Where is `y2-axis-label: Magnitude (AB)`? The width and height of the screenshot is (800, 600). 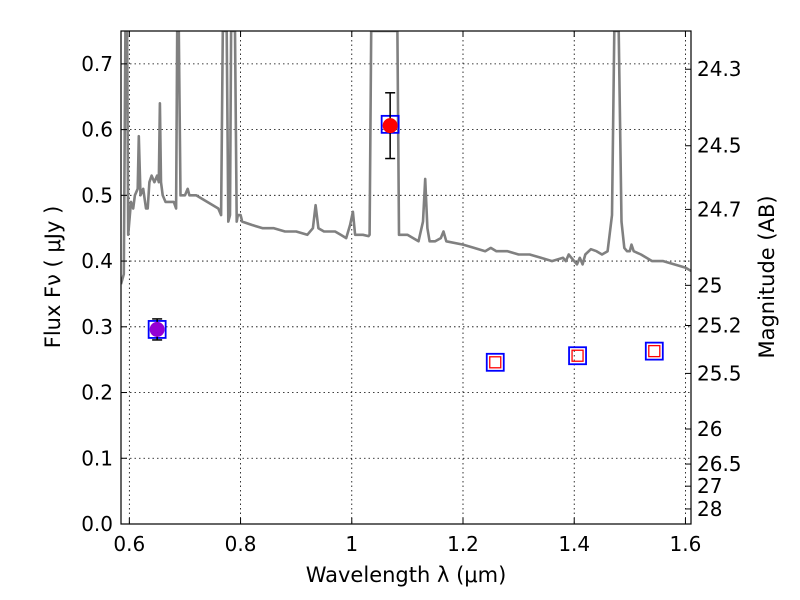
y2-axis-label: Magnitude (AB) is located at coordinates (767, 276).